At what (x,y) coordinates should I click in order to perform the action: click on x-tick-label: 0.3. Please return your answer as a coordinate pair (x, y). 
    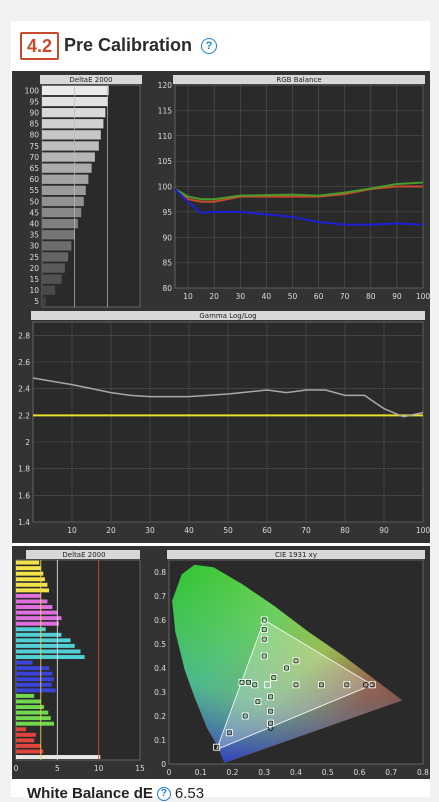
    Looking at the image, I should click on (264, 772).